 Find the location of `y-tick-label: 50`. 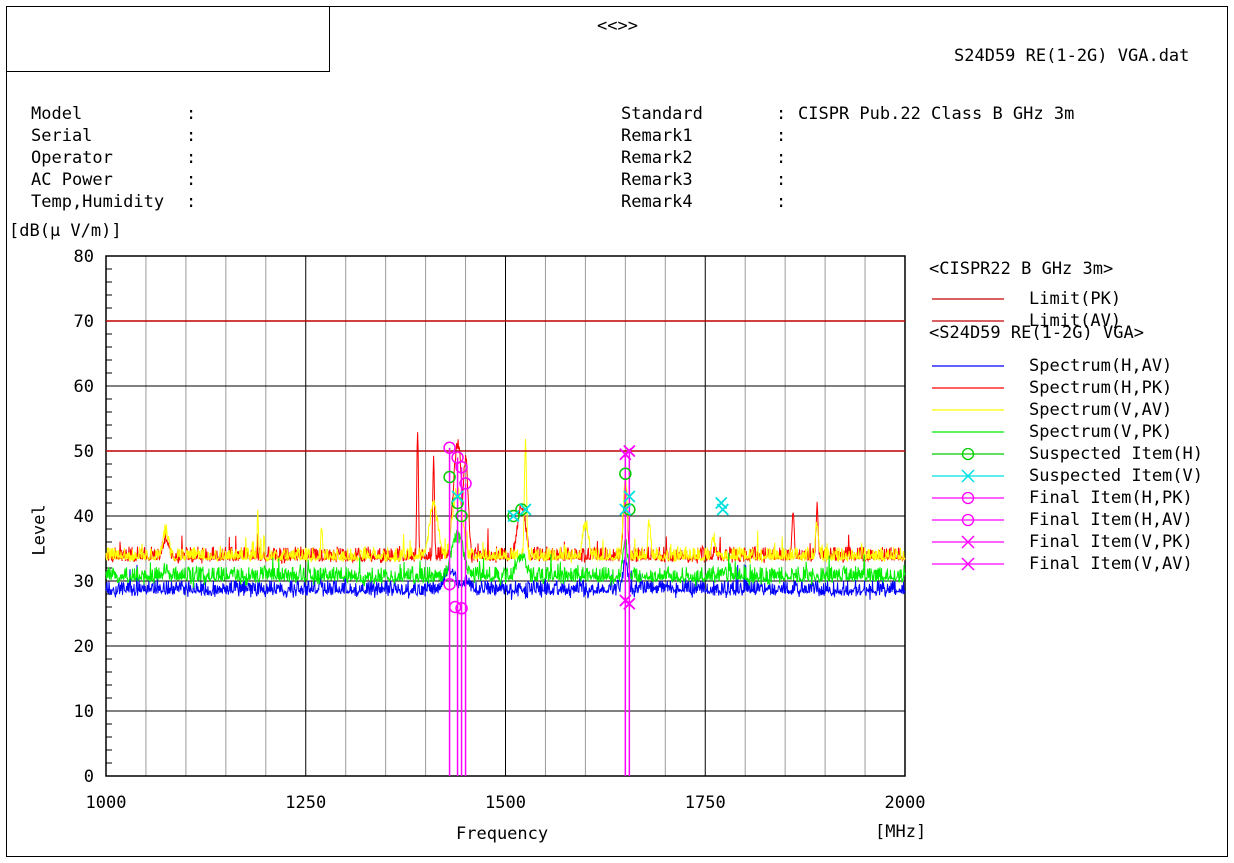

y-tick-label: 50 is located at coordinates (84, 452).